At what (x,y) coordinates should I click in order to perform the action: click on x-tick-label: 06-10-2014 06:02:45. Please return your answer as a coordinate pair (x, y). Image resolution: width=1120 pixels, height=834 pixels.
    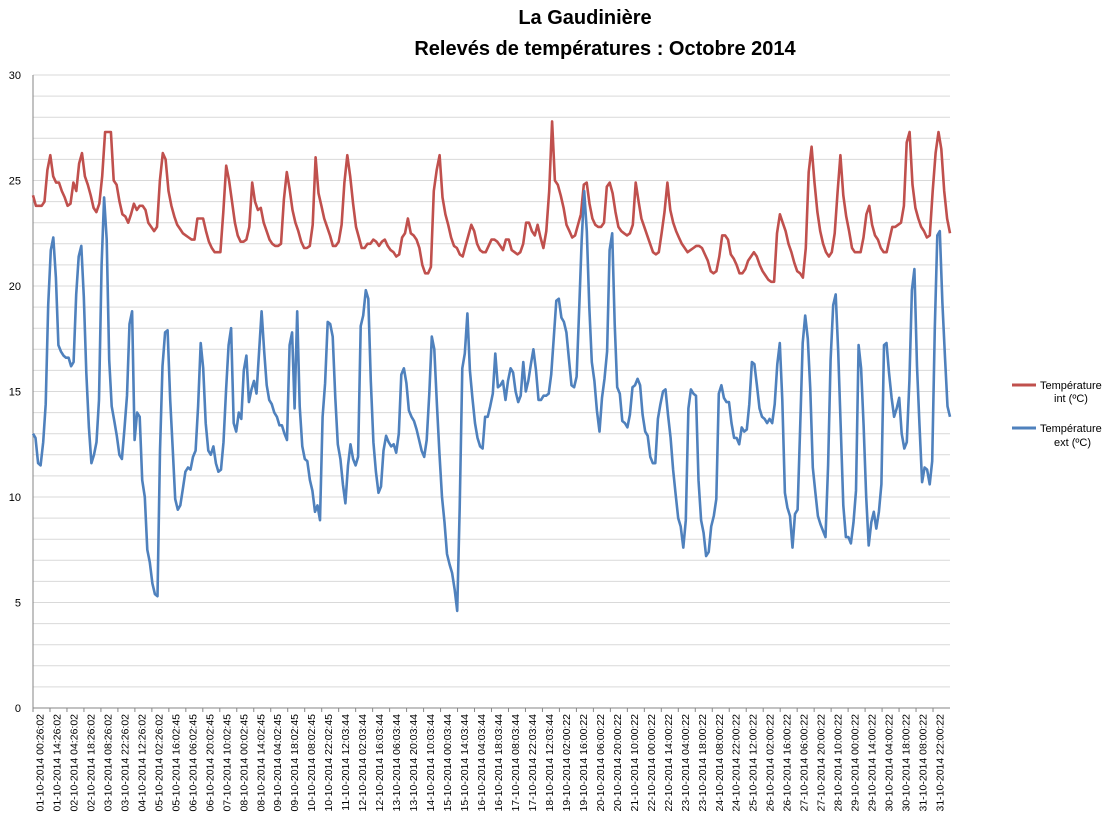
    Looking at the image, I should click on (193, 763).